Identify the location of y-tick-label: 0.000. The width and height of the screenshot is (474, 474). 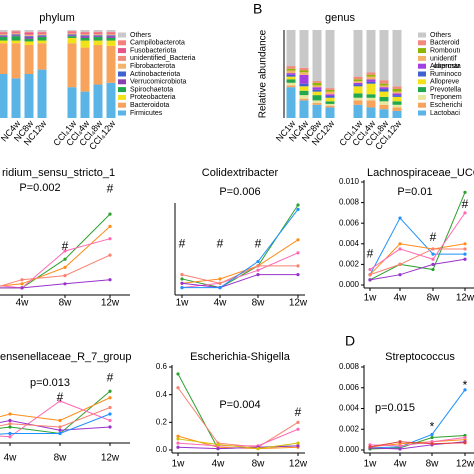
(349, 449).